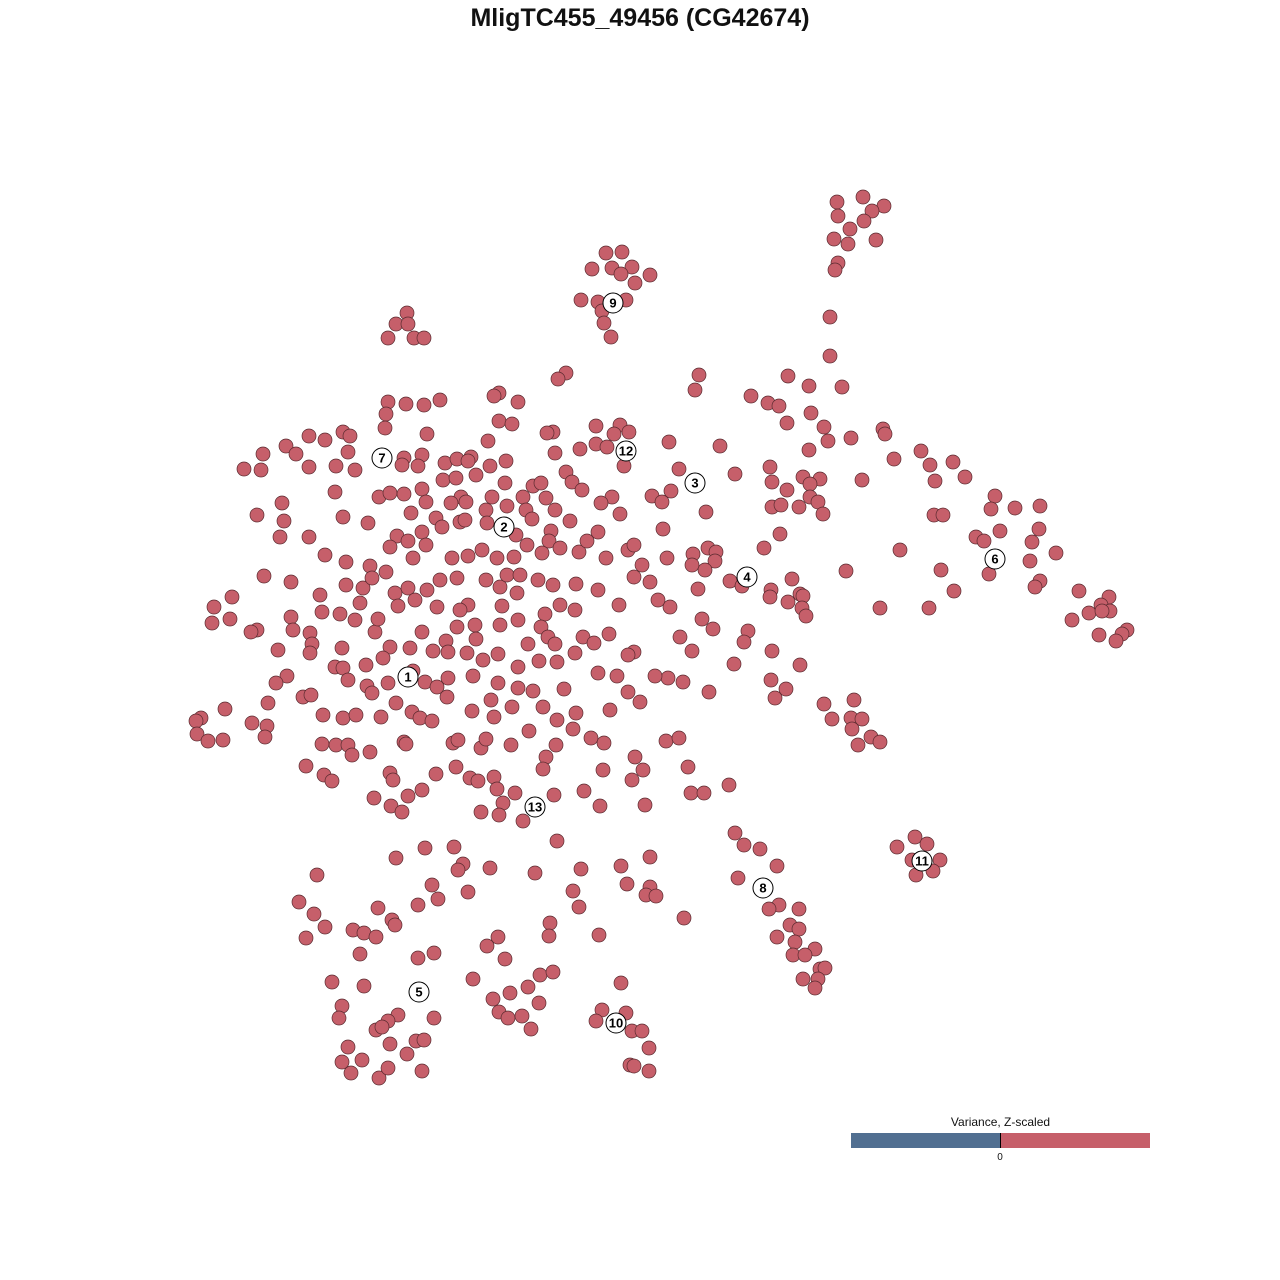 Image resolution: width=1280 pixels, height=1280 pixels. What do you see at coordinates (535, 807) in the screenshot?
I see `cluster-label: 13` at bounding box center [535, 807].